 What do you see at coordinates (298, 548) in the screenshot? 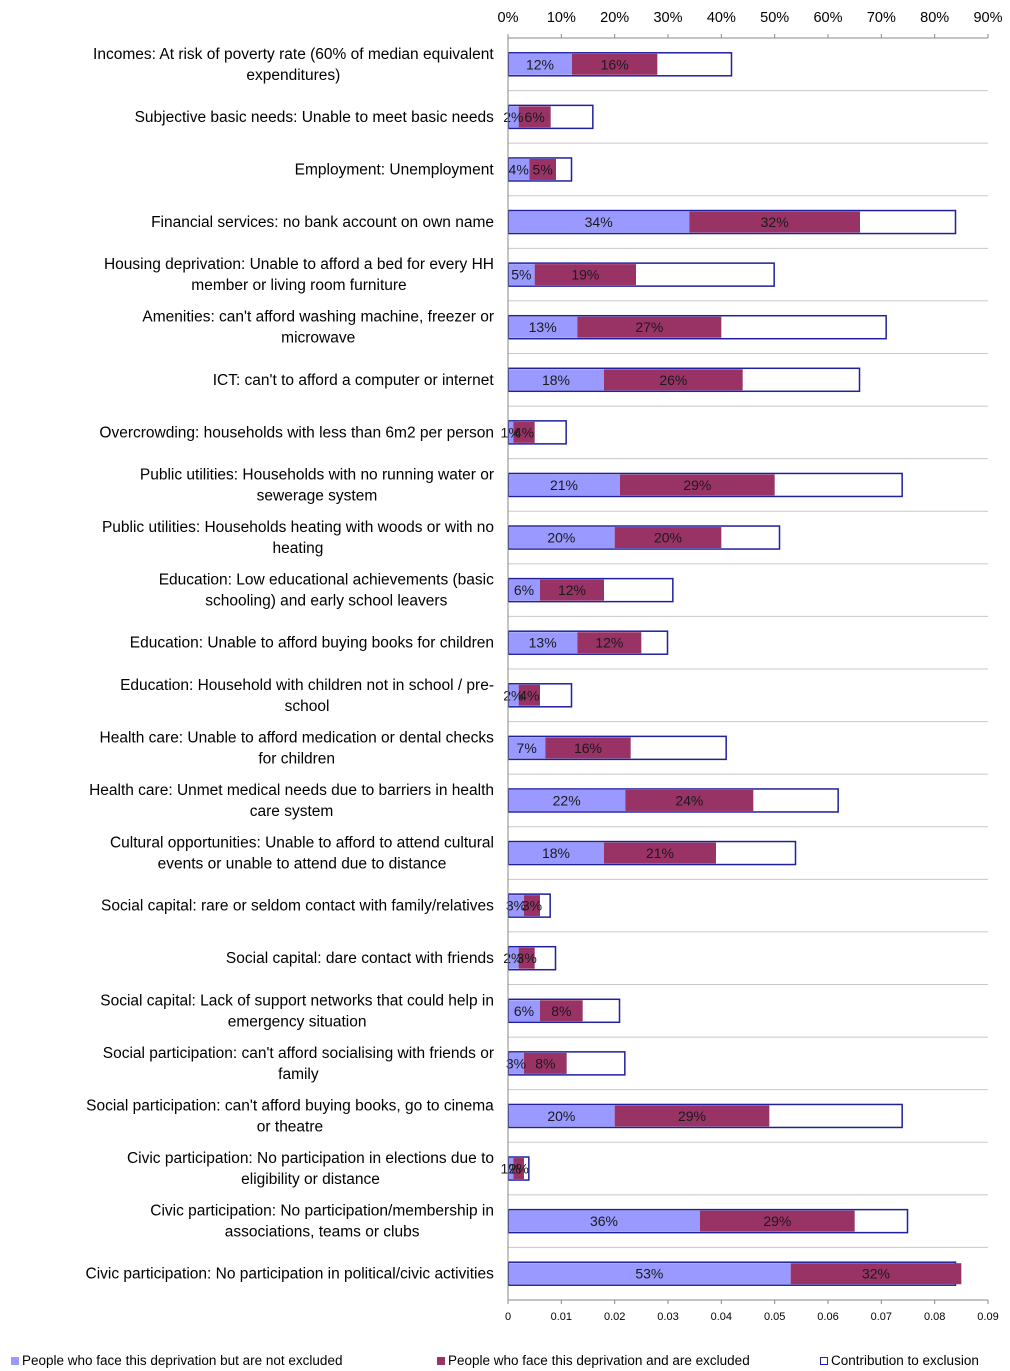
I see `category-label-line: heating` at bounding box center [298, 548].